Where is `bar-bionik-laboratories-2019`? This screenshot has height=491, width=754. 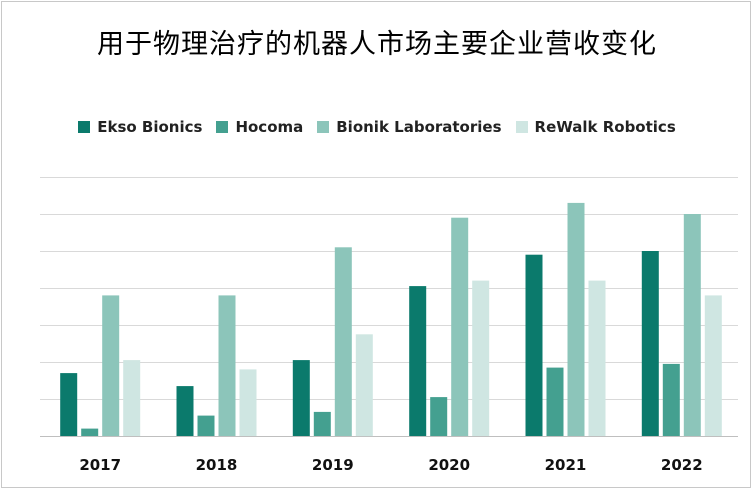 bar-bionik-laboratories-2019 is located at coordinates (343, 341).